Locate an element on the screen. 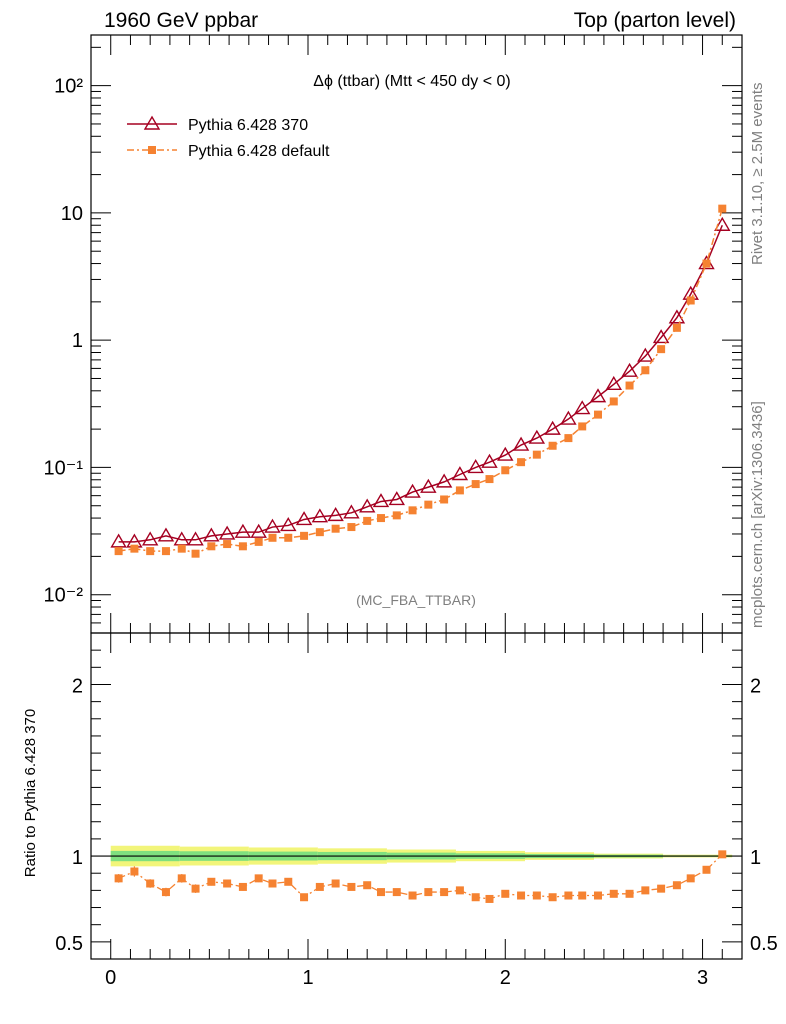 This screenshot has height=1024, width=786. header-right: Top (parton level) is located at coordinates (655, 20).